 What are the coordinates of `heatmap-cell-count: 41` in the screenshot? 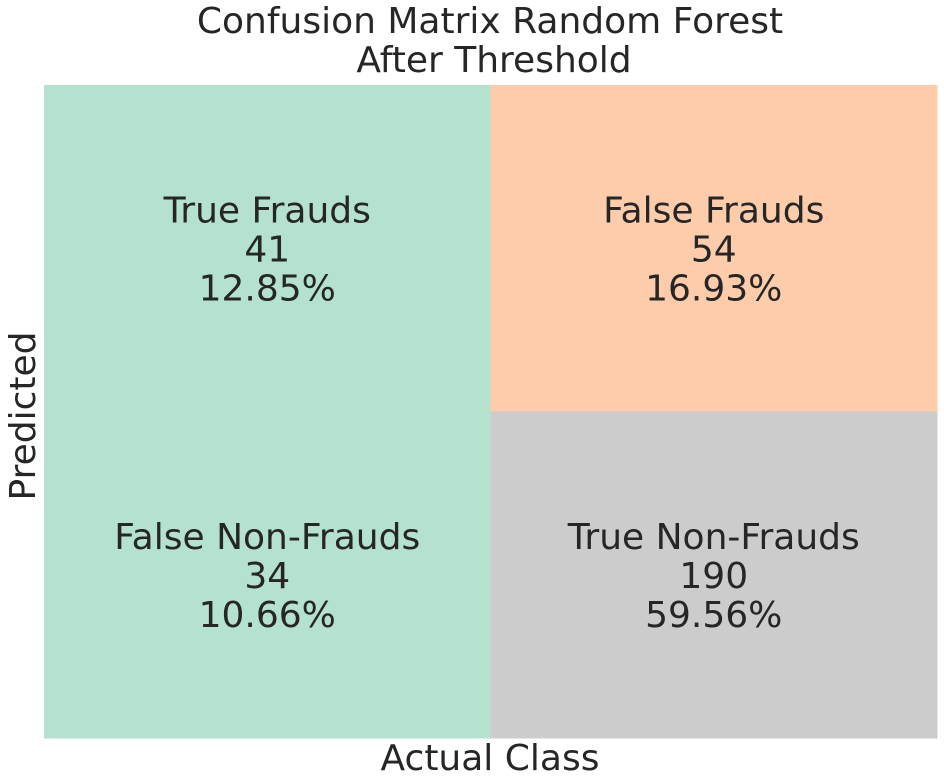 It's located at (267, 249).